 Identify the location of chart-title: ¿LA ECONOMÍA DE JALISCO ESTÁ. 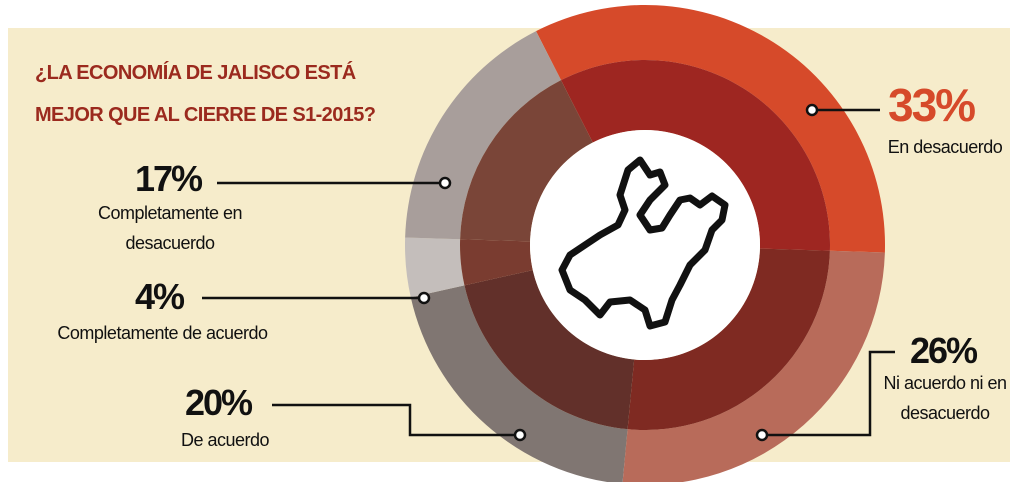
(195, 73).